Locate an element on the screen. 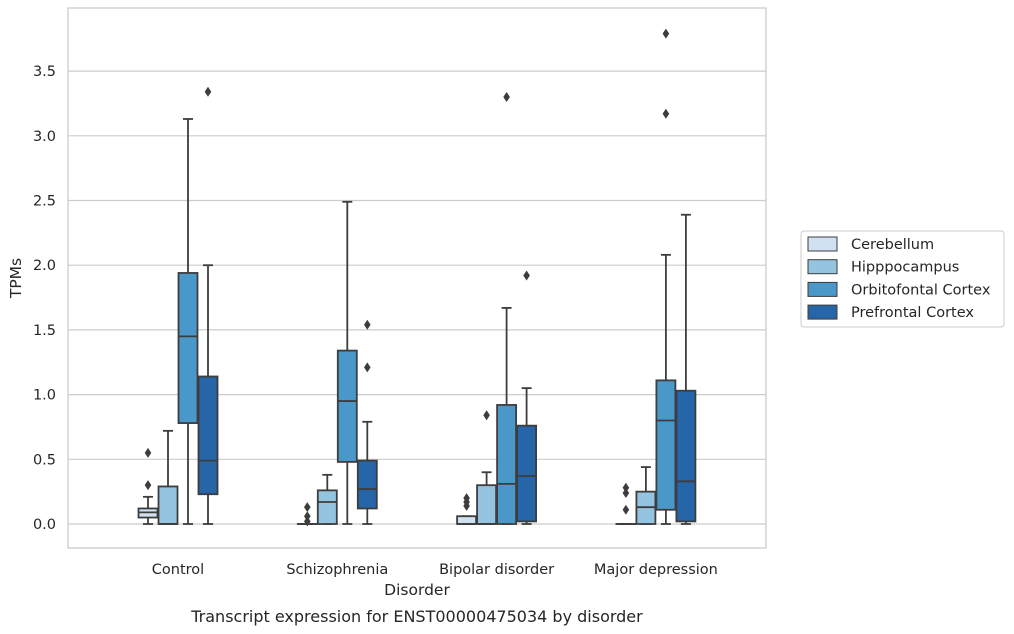 The image size is (1014, 634). legend-label: Orbitofontal Cortex is located at coordinates (921, 290).